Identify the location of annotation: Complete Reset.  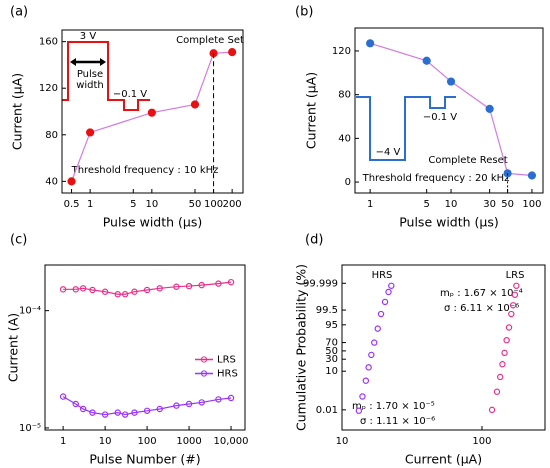
(467, 160).